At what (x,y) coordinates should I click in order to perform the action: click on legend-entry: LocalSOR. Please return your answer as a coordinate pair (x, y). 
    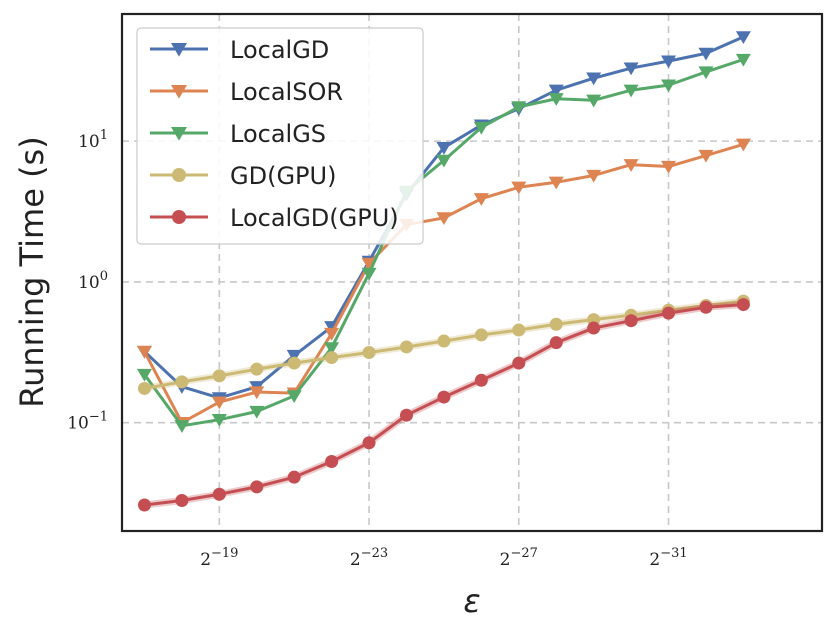
    Looking at the image, I should click on (246, 92).